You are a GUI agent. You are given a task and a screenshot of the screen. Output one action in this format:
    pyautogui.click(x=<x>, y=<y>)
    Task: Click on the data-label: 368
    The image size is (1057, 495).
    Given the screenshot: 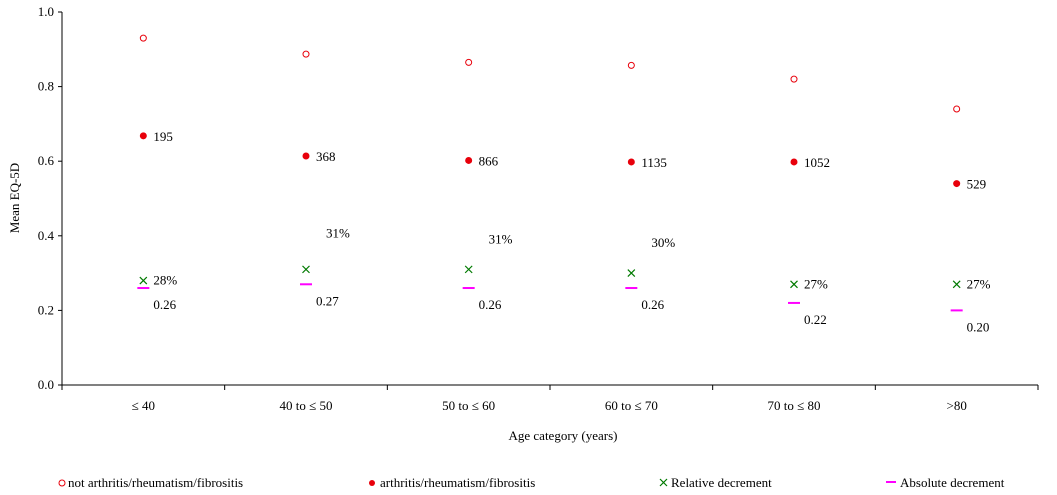 What is the action you would take?
    pyautogui.click(x=326, y=156)
    